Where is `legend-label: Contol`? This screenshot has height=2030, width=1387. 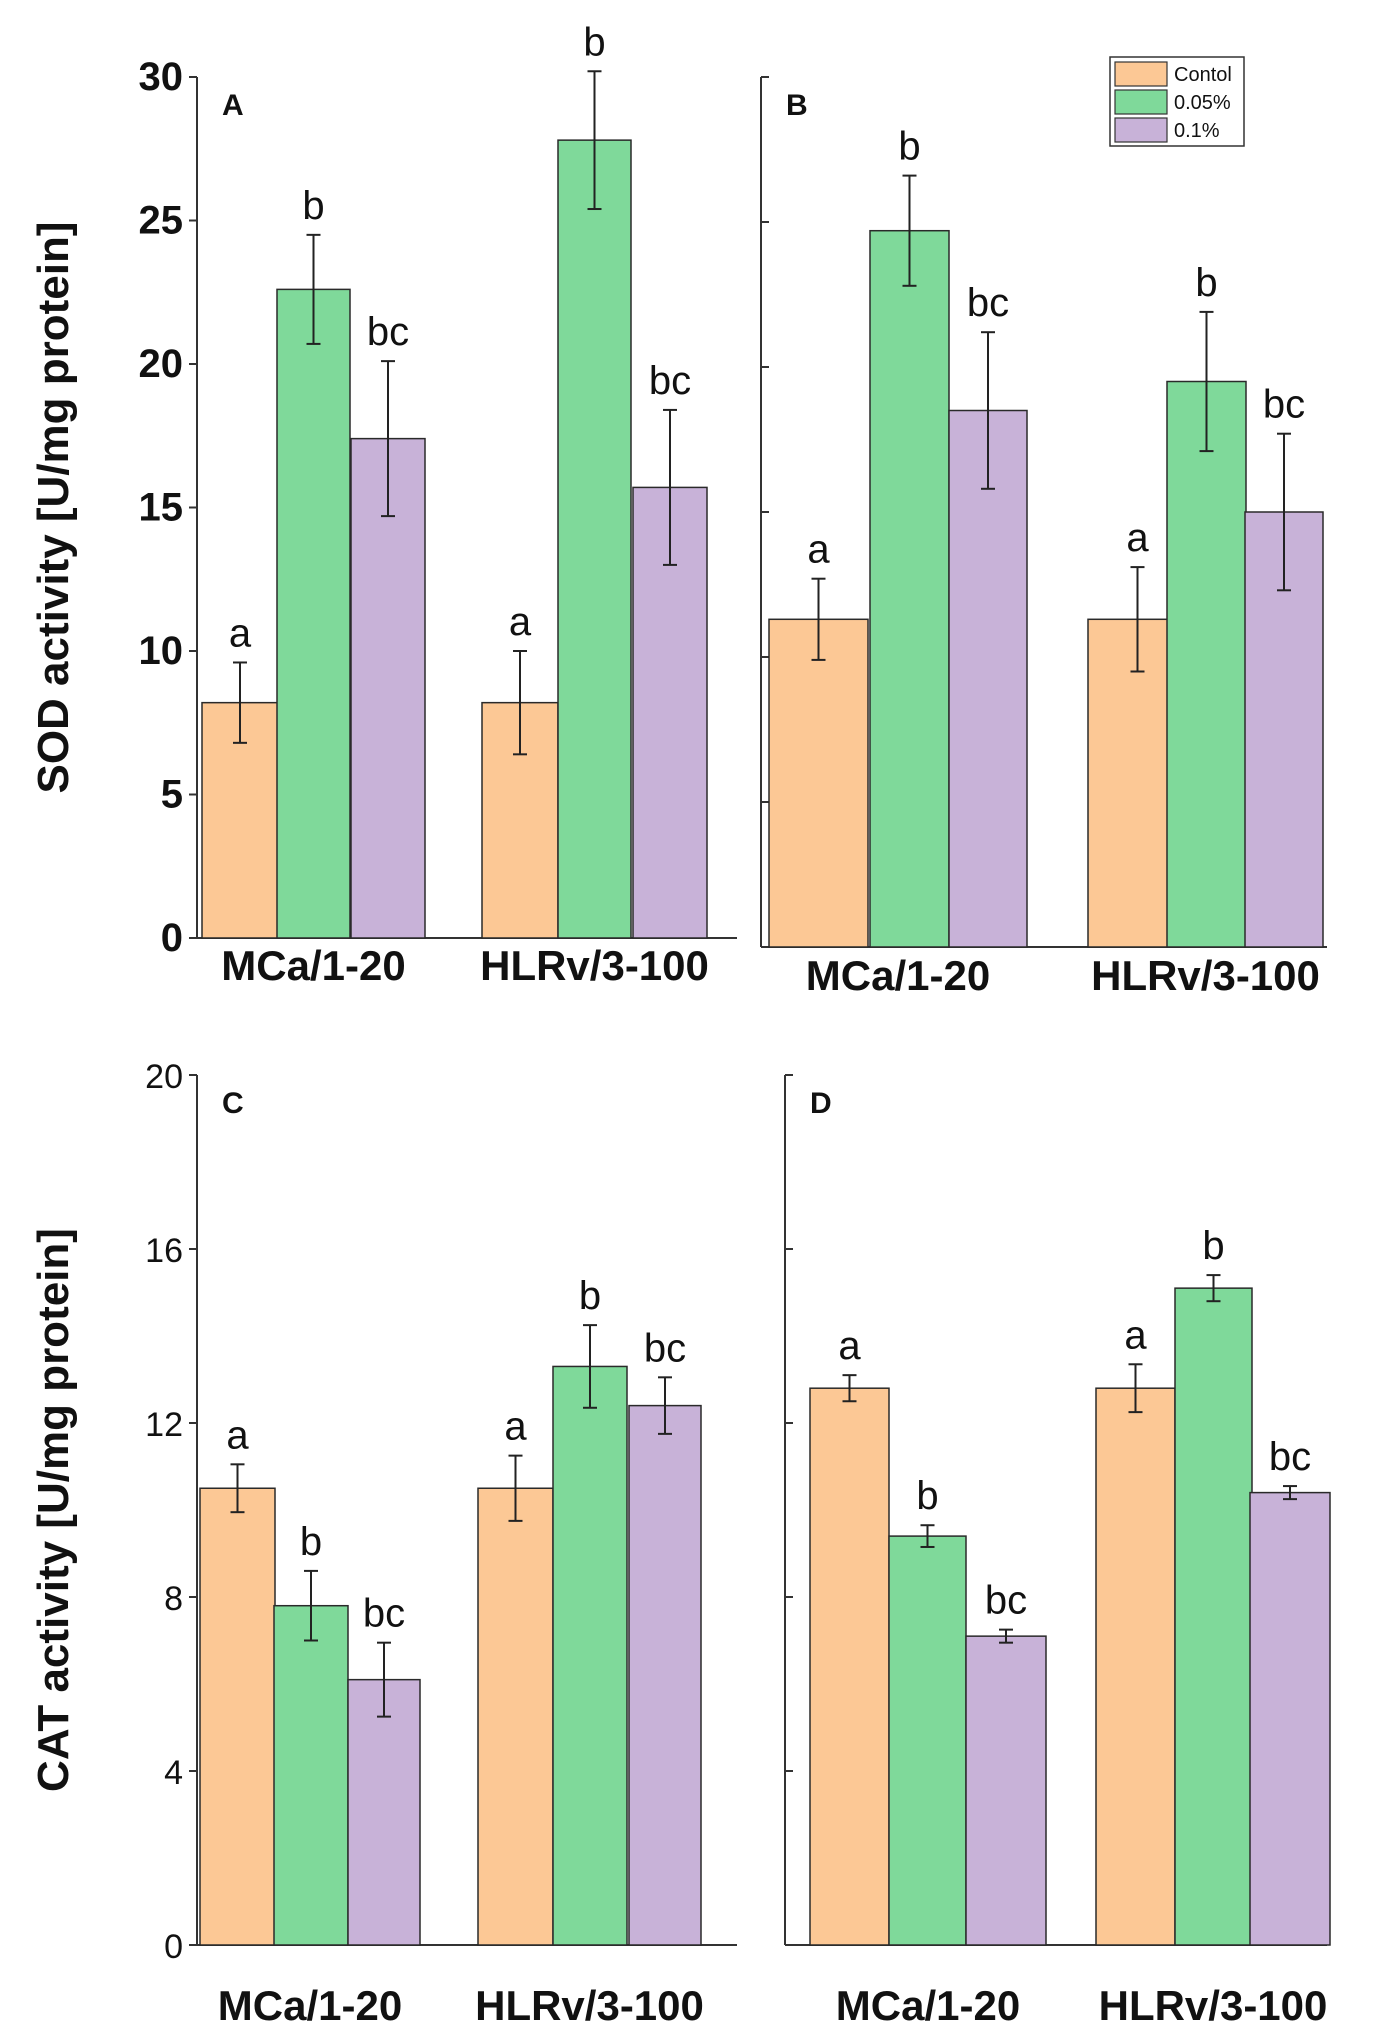
legend-label: Contol is located at coordinates (1203, 75).